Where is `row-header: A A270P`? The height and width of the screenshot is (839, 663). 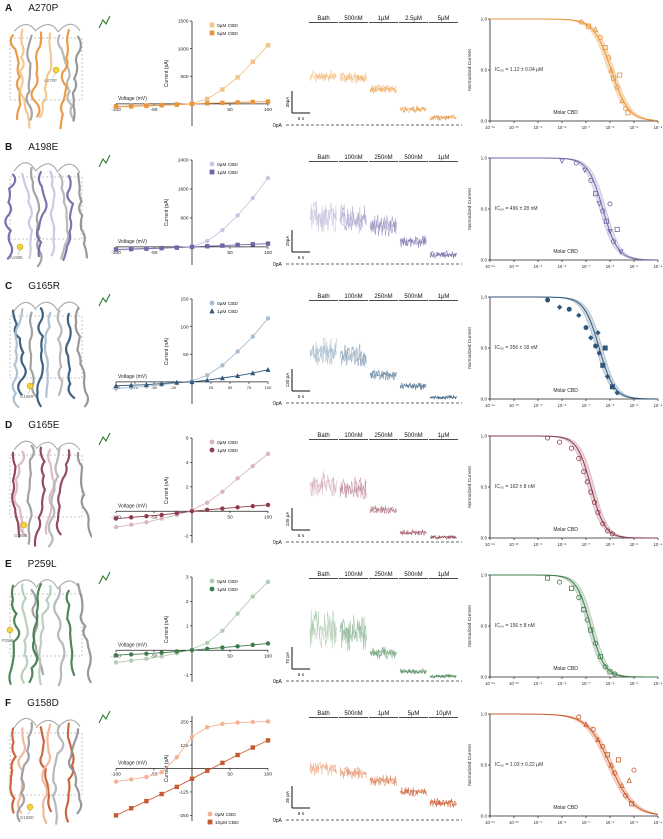 row-header: A A270P is located at coordinates (31, 8).